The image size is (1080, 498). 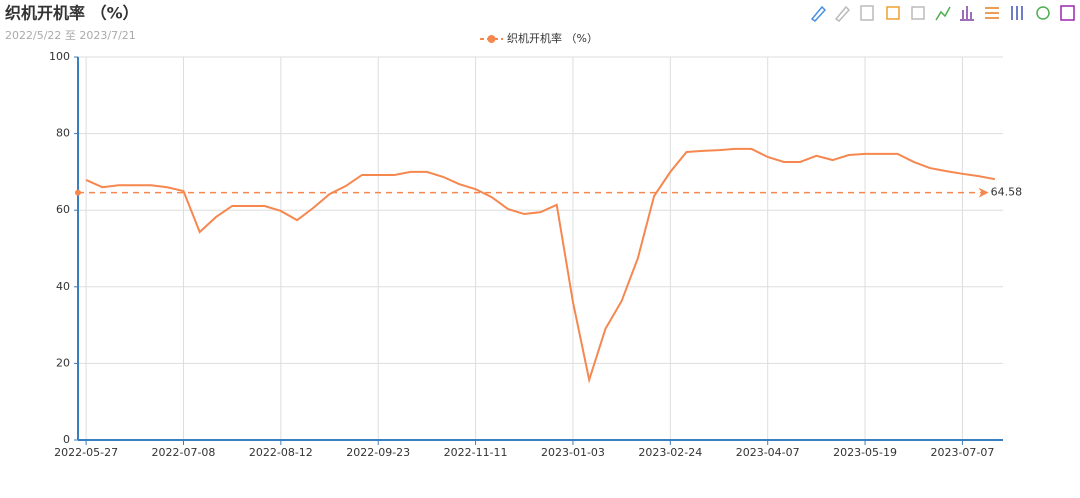 I want to click on x-tick-label: 2022-05-27, so click(x=86, y=452).